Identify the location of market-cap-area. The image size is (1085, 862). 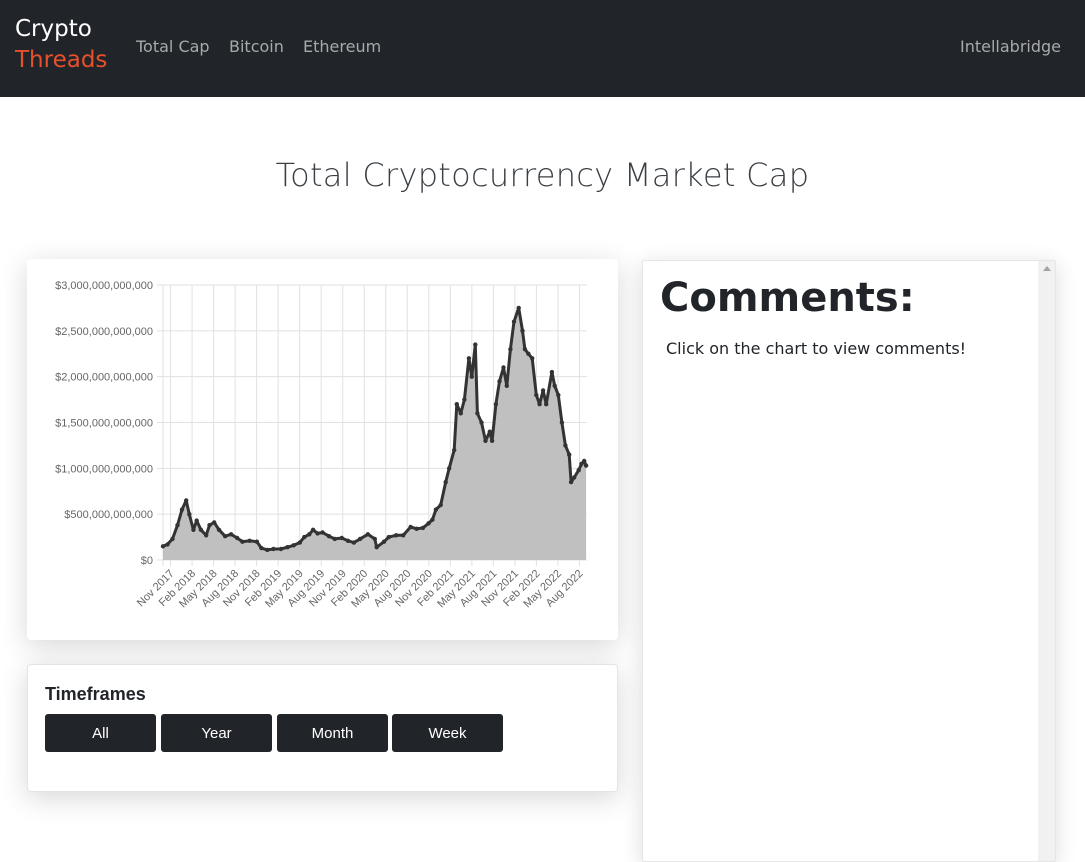
(375, 433).